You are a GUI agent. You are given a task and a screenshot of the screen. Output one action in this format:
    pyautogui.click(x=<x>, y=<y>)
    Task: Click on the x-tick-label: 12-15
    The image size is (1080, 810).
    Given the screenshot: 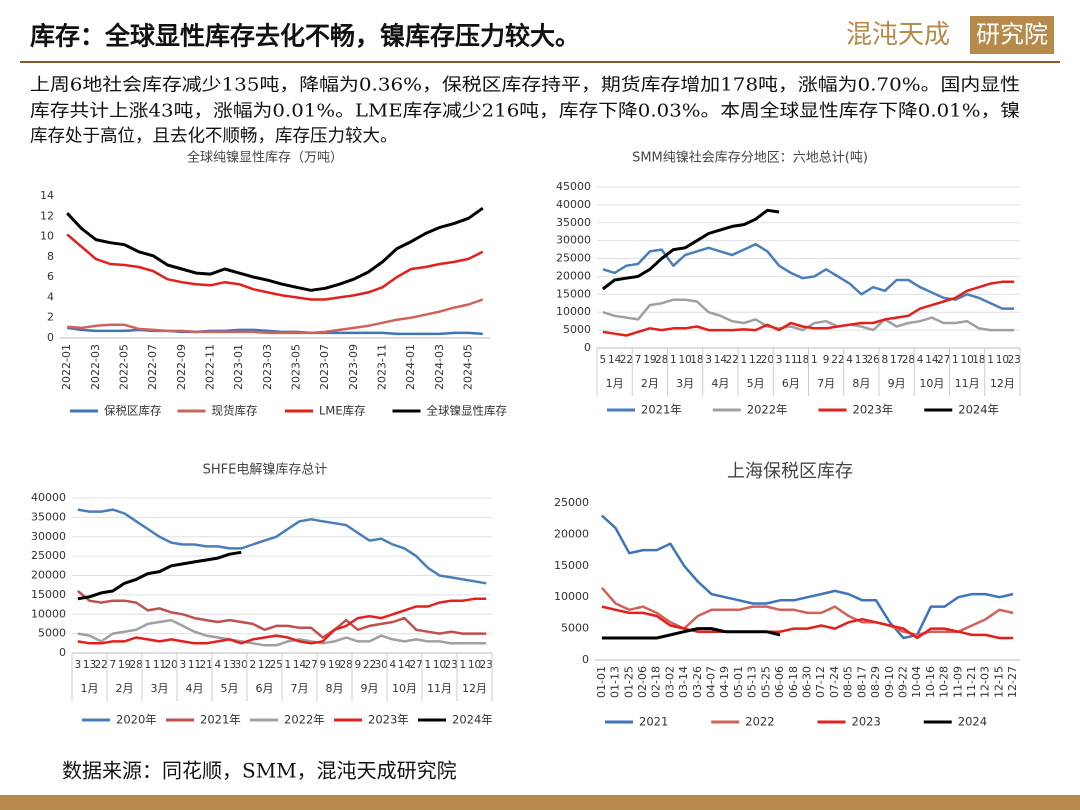 What is the action you would take?
    pyautogui.click(x=998, y=682)
    